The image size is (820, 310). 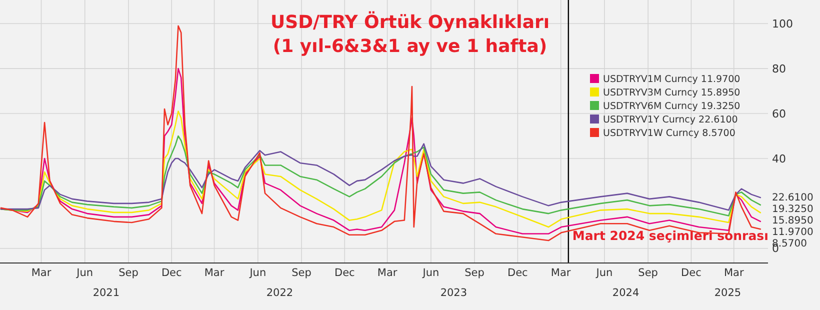 I want to click on y-tick-label: 80, so click(x=779, y=69).